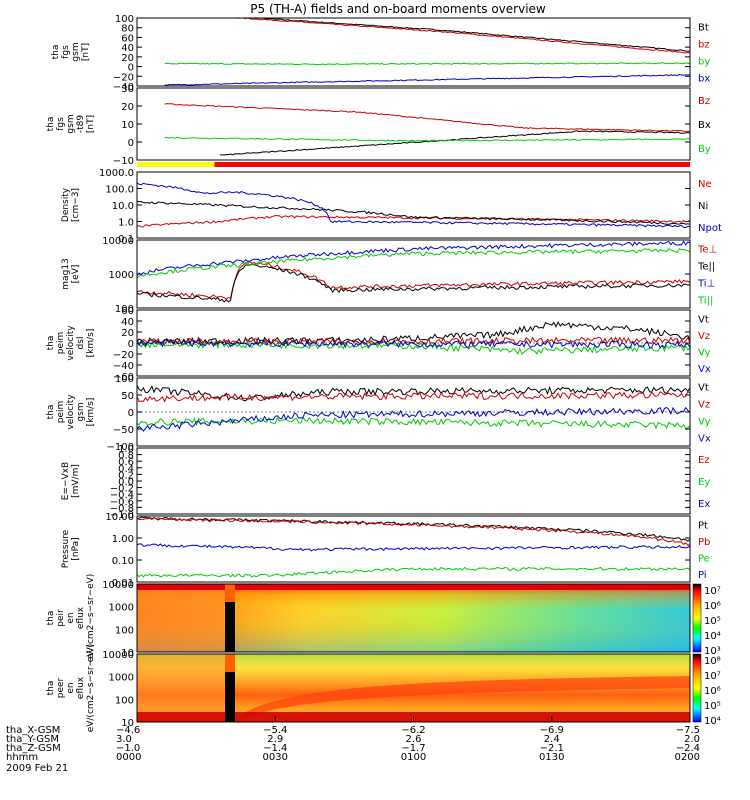 This screenshot has width=750, height=800. I want to click on y-tick-label: 0.10, so click(123, 561).